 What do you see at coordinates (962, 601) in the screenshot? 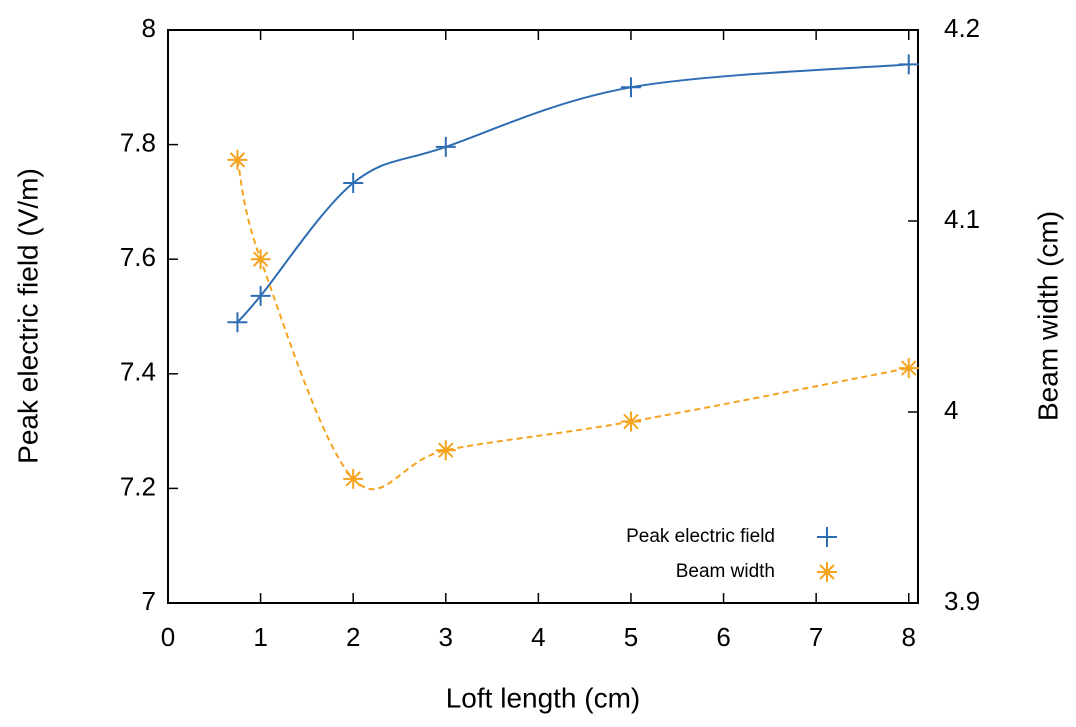
I see `y2-tick-label: 3.9` at bounding box center [962, 601].